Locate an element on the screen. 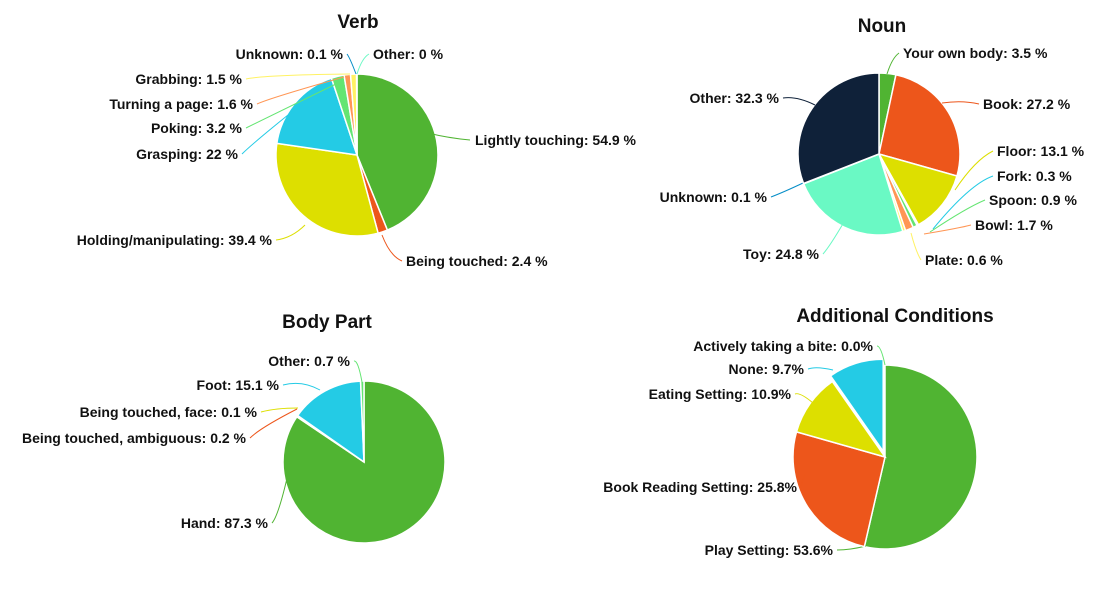 The height and width of the screenshot is (614, 1105). noun-slice-bowl-label: Bowl: 1.7 % is located at coordinates (1014, 225).